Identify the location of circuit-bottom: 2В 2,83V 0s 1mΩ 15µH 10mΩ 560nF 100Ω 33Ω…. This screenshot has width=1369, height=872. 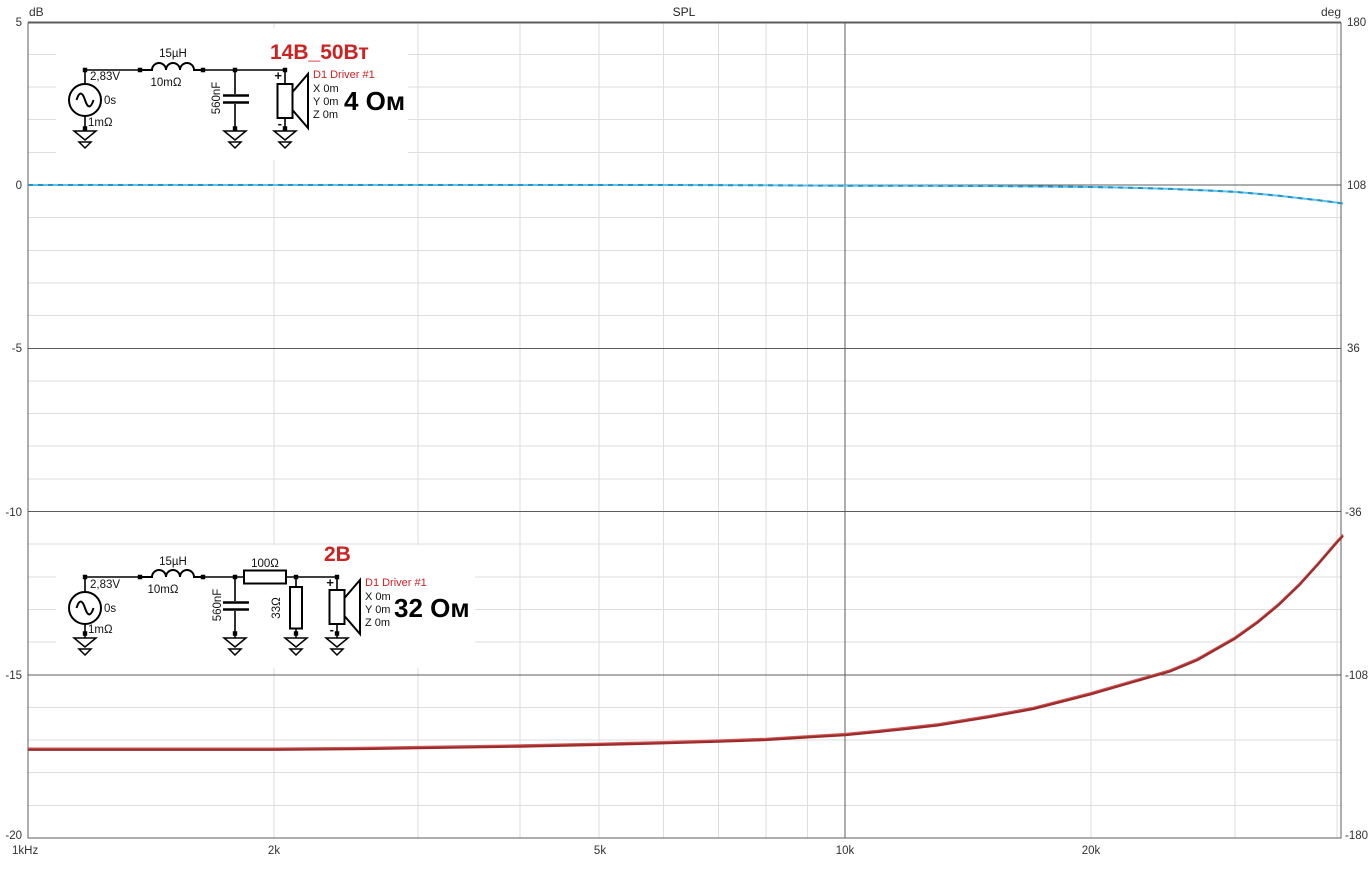
(265, 605).